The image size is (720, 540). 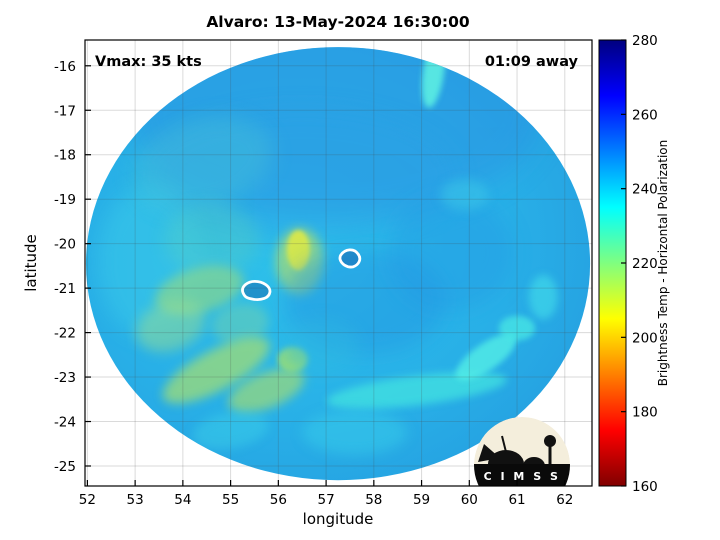 I want to click on colorbar-ticks: 160 180 200 220 240 260 280, so click(x=639, y=264).